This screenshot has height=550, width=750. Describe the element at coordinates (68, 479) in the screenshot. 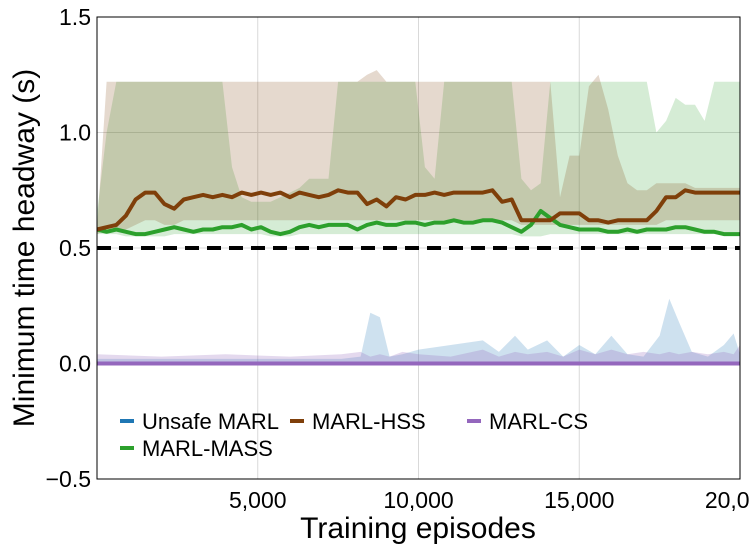

I see `y-tick-label: −0.5` at that location.